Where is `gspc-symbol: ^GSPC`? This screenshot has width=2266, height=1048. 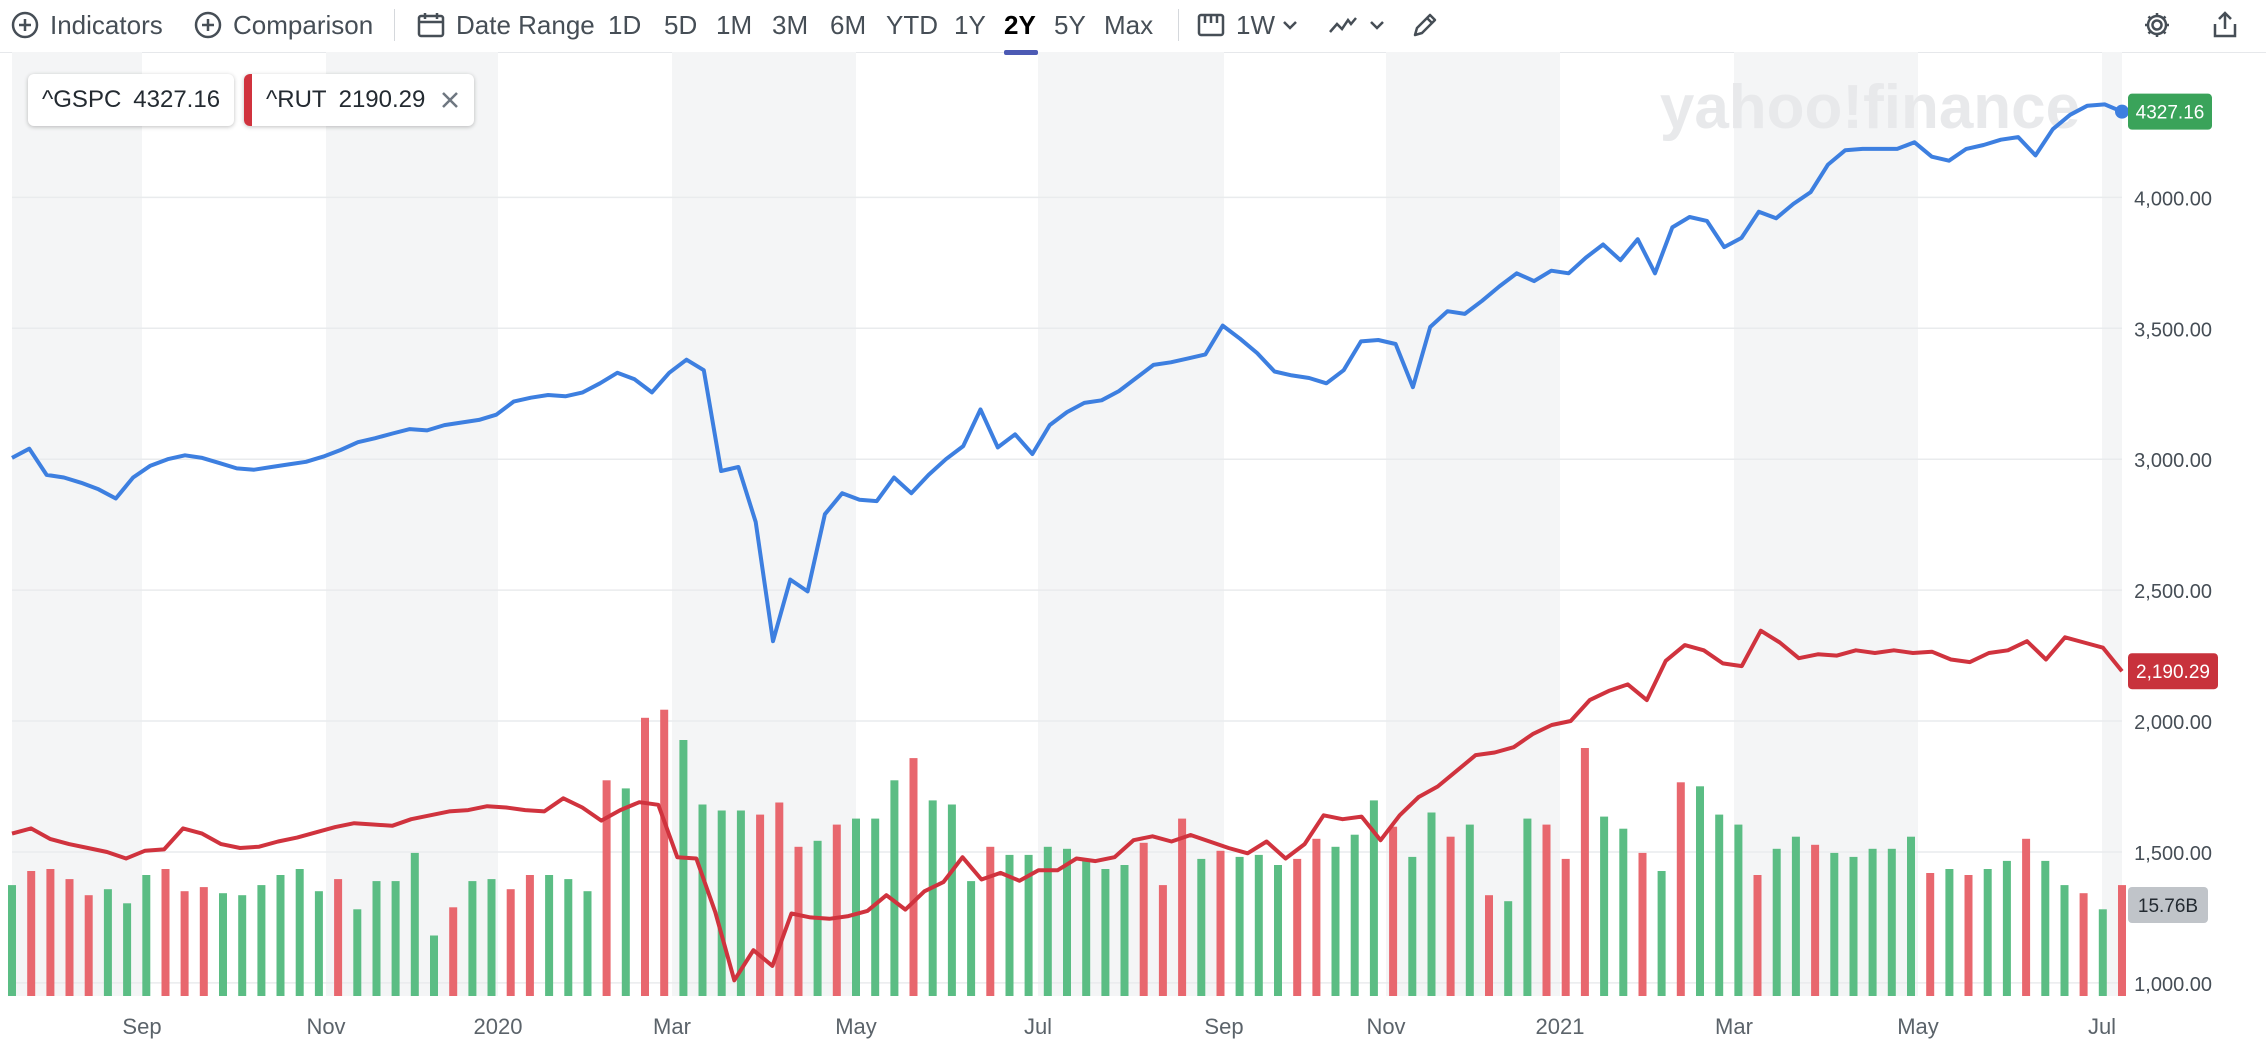 gspc-symbol: ^GSPC is located at coordinates (82, 99).